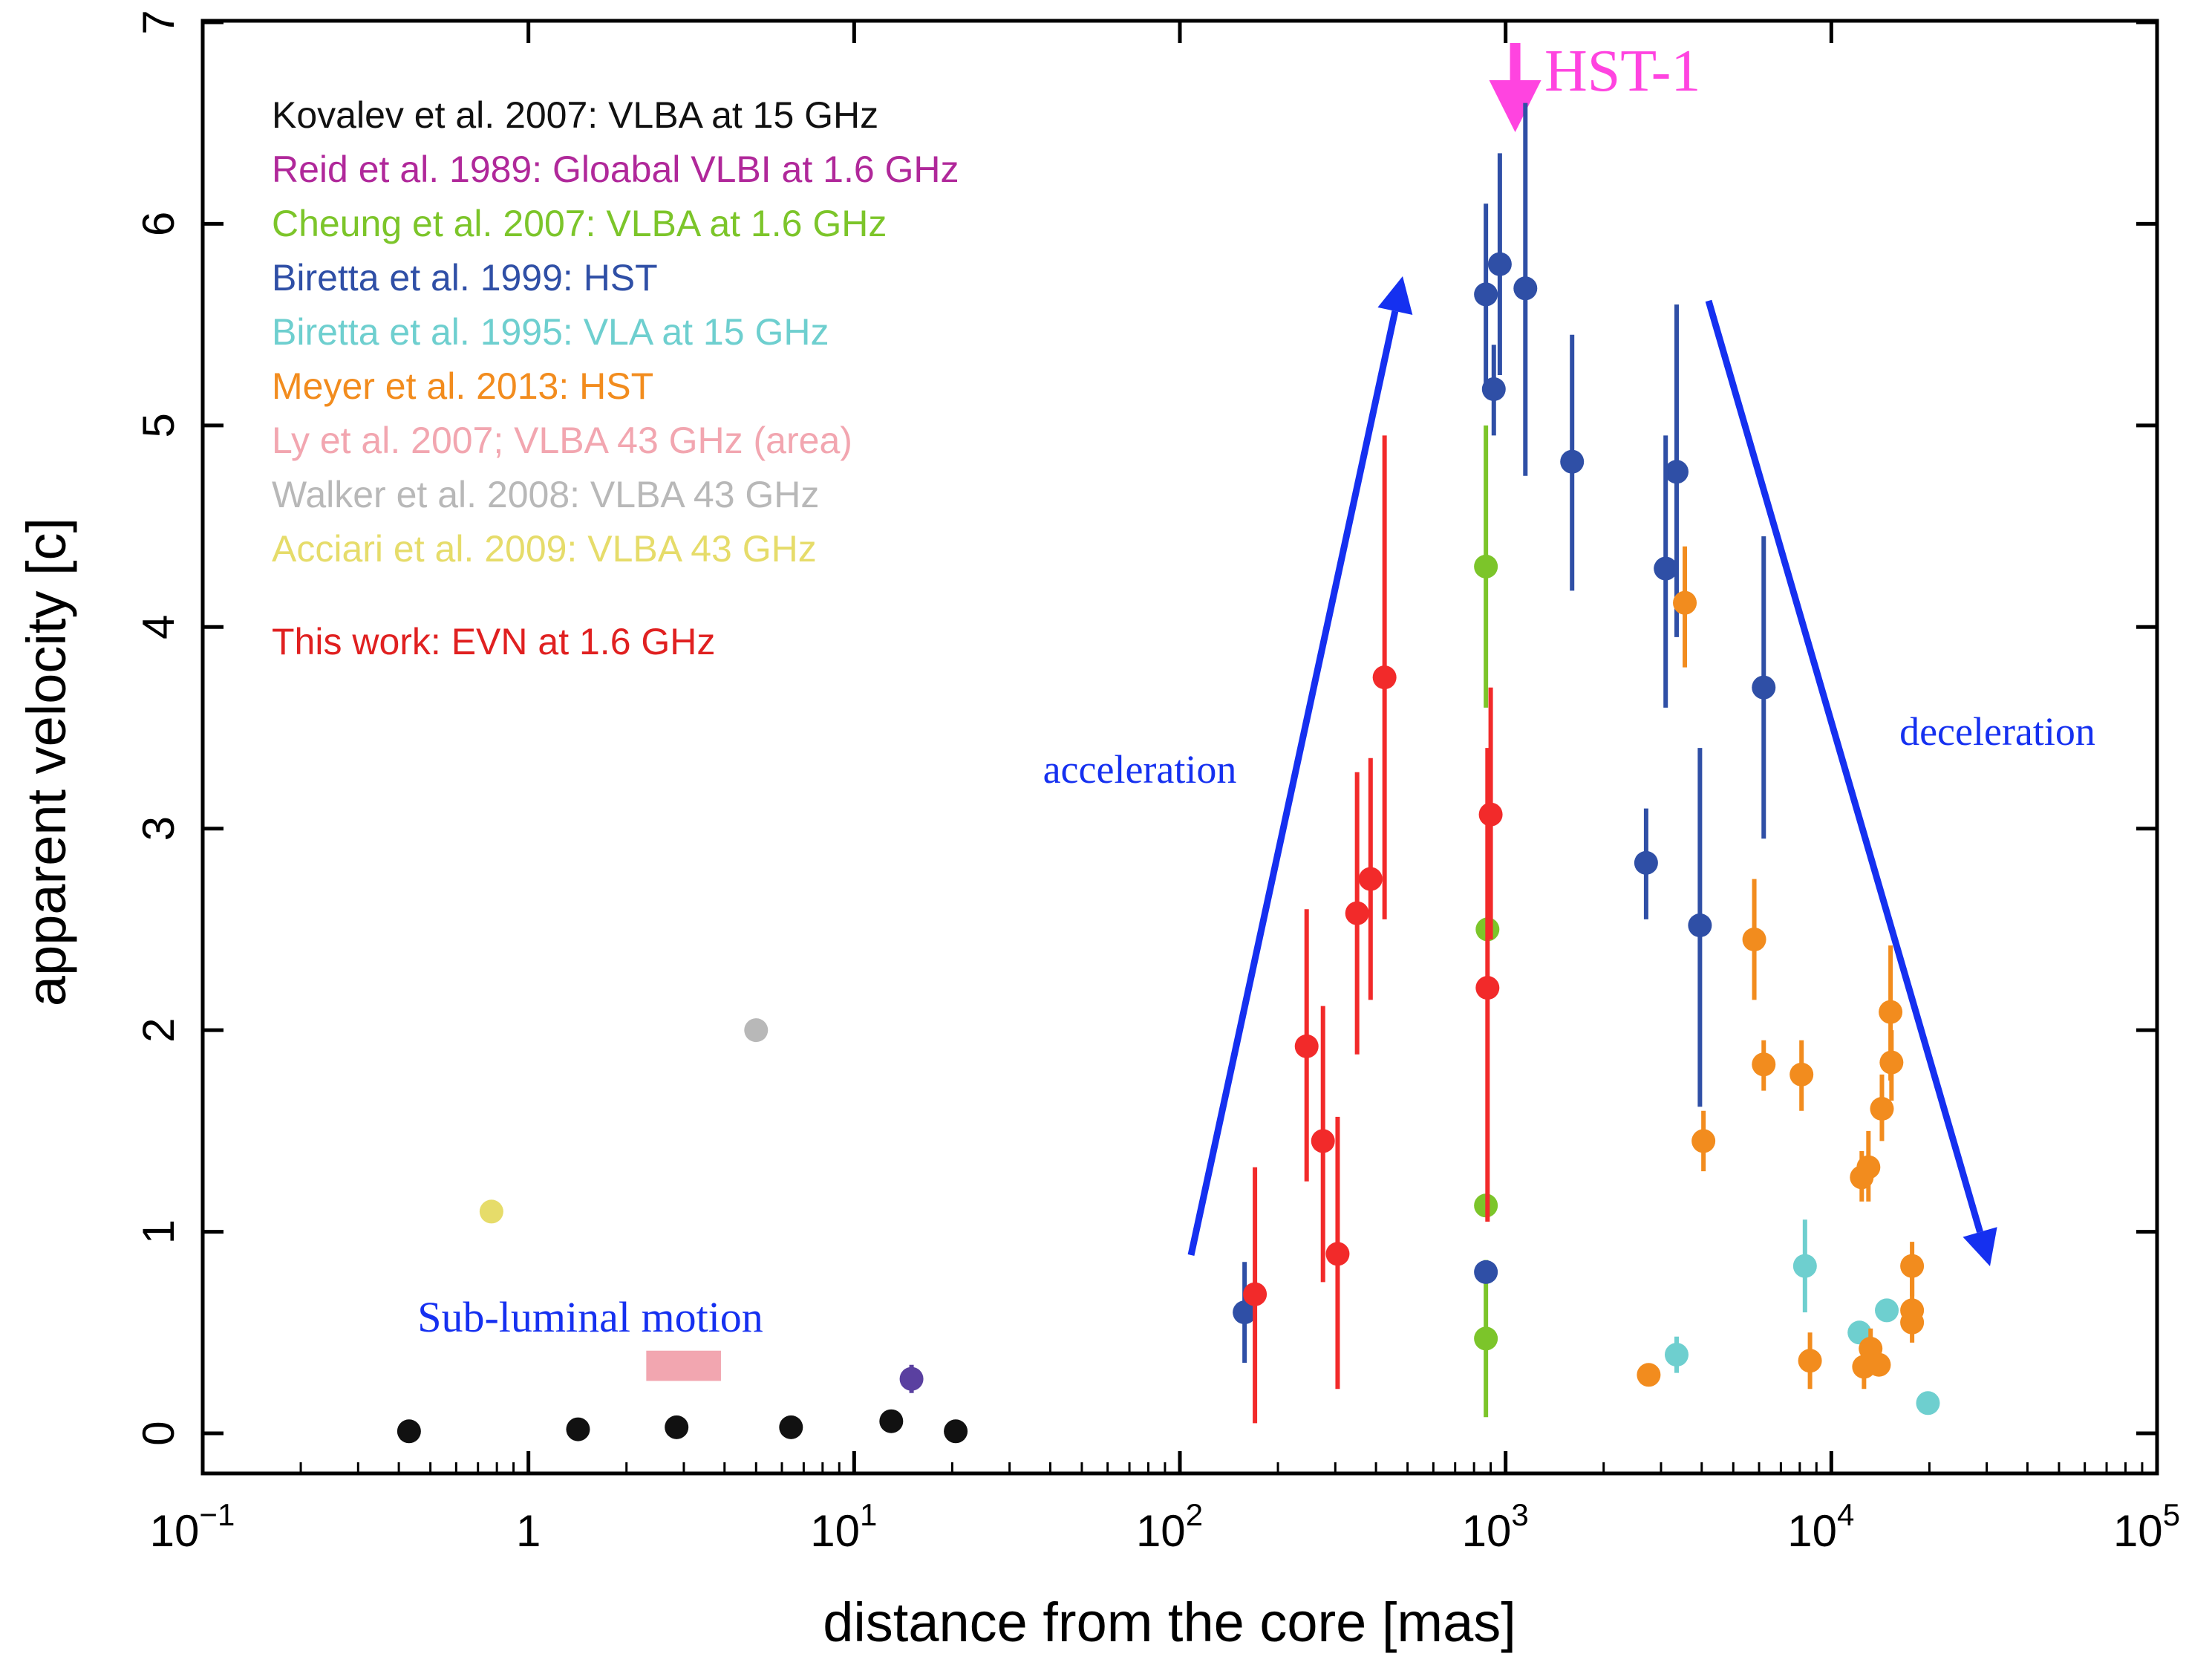 The height and width of the screenshot is (1668, 2212). I want to click on y-tick-label: 4, so click(159, 627).